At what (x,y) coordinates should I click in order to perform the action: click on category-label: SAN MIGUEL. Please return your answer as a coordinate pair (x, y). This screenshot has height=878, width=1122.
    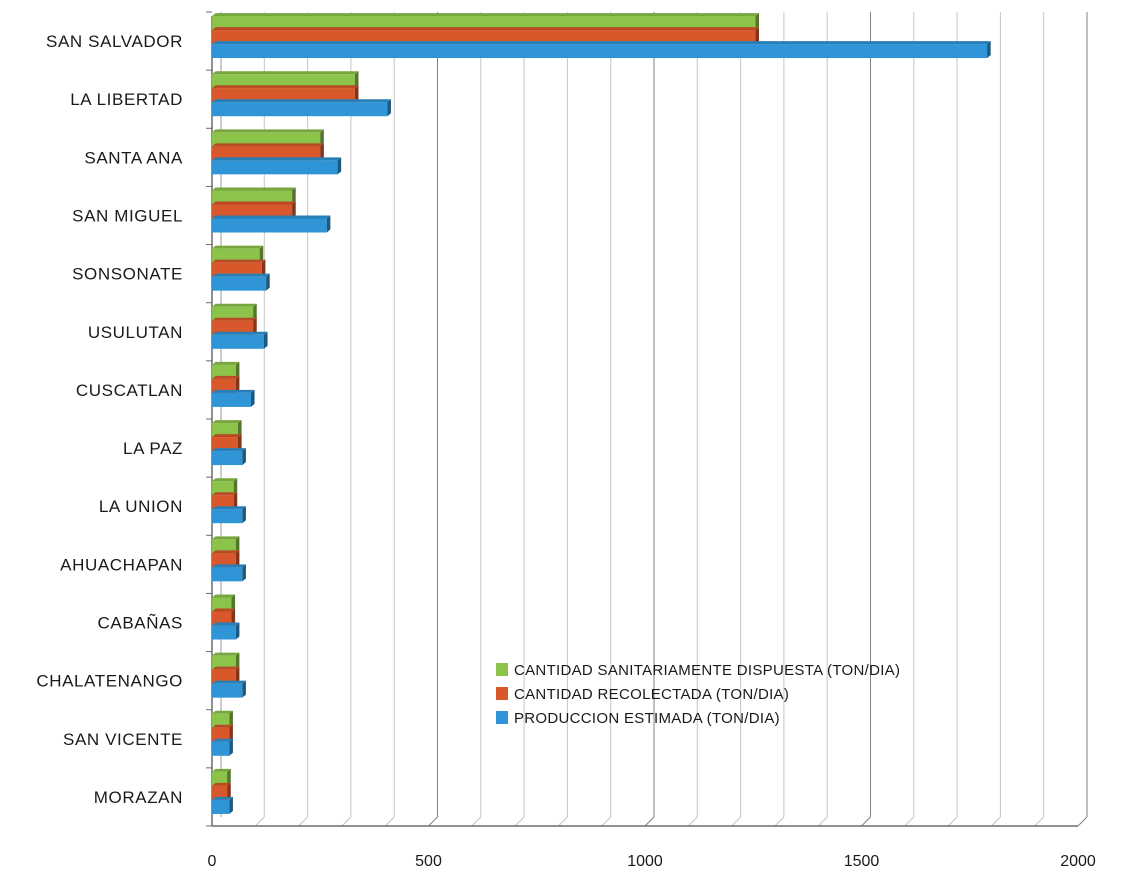
    Looking at the image, I should click on (127, 216).